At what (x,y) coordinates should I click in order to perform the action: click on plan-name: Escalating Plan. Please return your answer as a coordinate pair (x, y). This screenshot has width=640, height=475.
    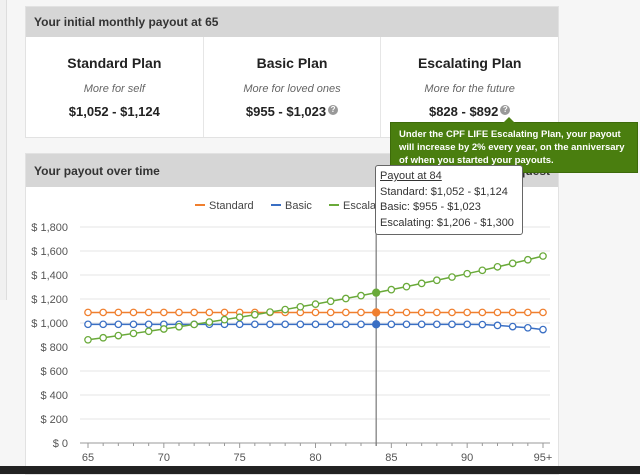
    Looking at the image, I should click on (469, 63).